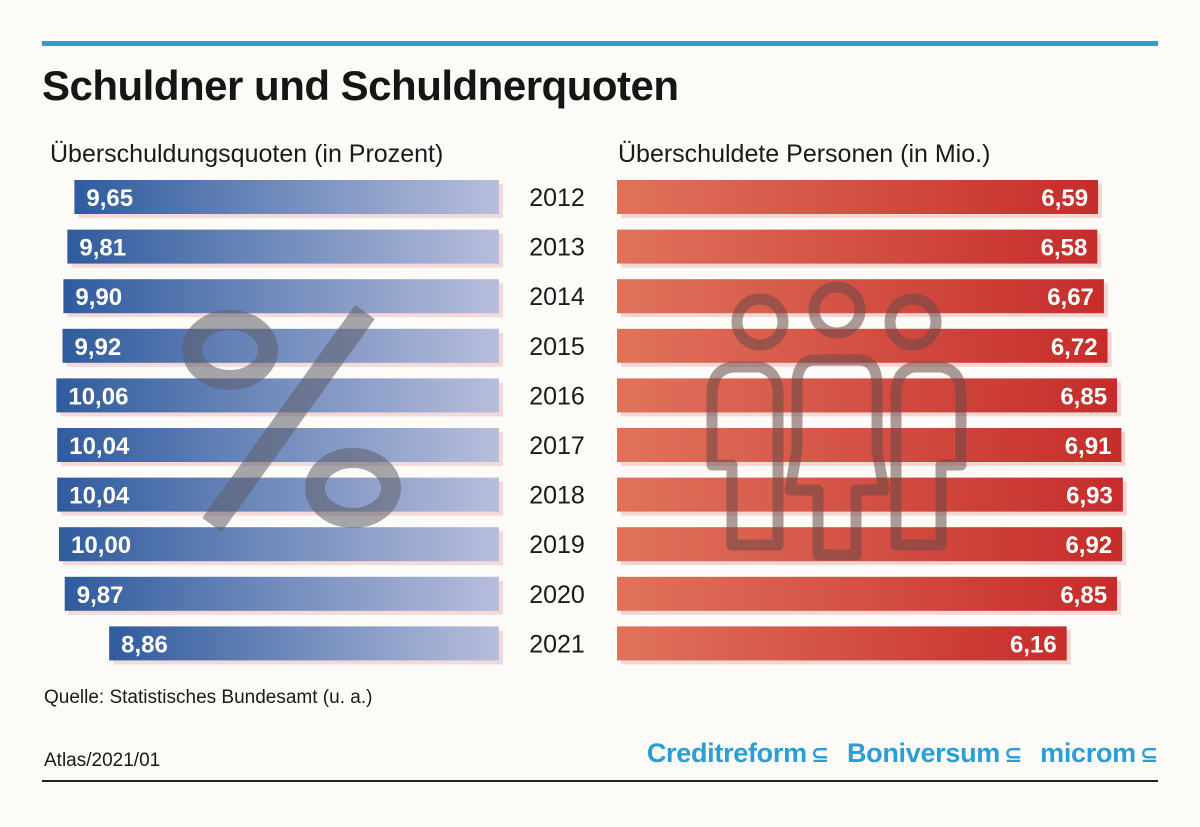 This screenshot has height=827, width=1200. Describe the element at coordinates (557, 297) in the screenshot. I see `year-label: 2014` at that location.